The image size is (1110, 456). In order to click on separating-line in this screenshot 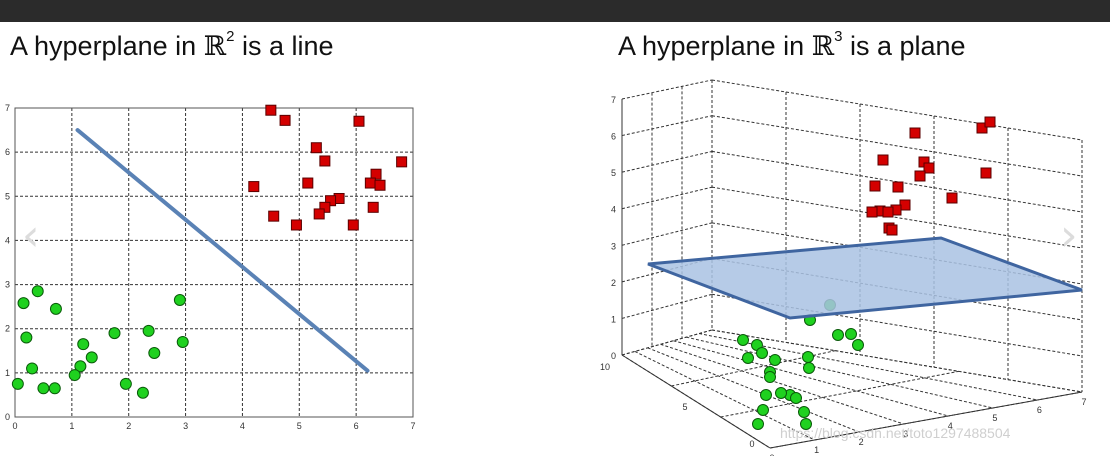, I will do `click(222, 250)`.